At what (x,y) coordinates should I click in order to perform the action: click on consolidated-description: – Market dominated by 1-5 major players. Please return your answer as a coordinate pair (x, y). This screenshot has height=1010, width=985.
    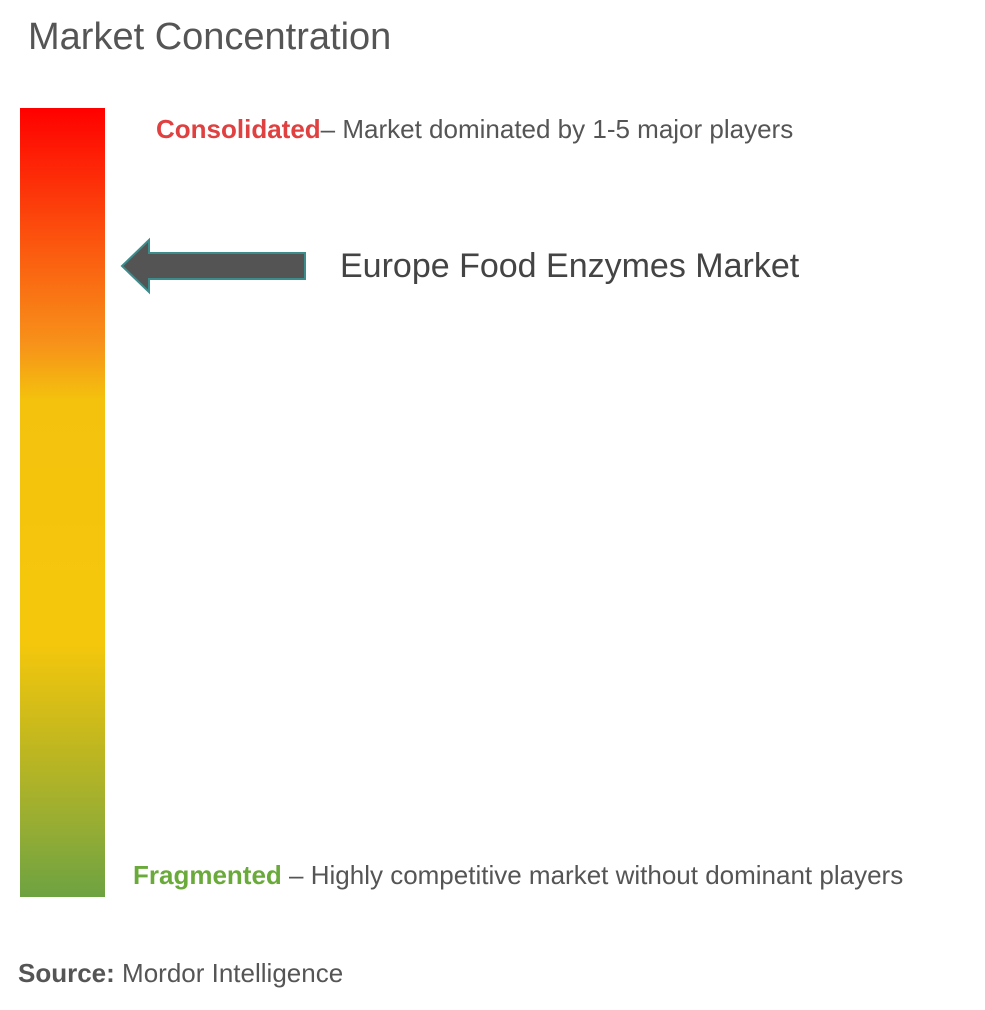
    Looking at the image, I should click on (557, 129).